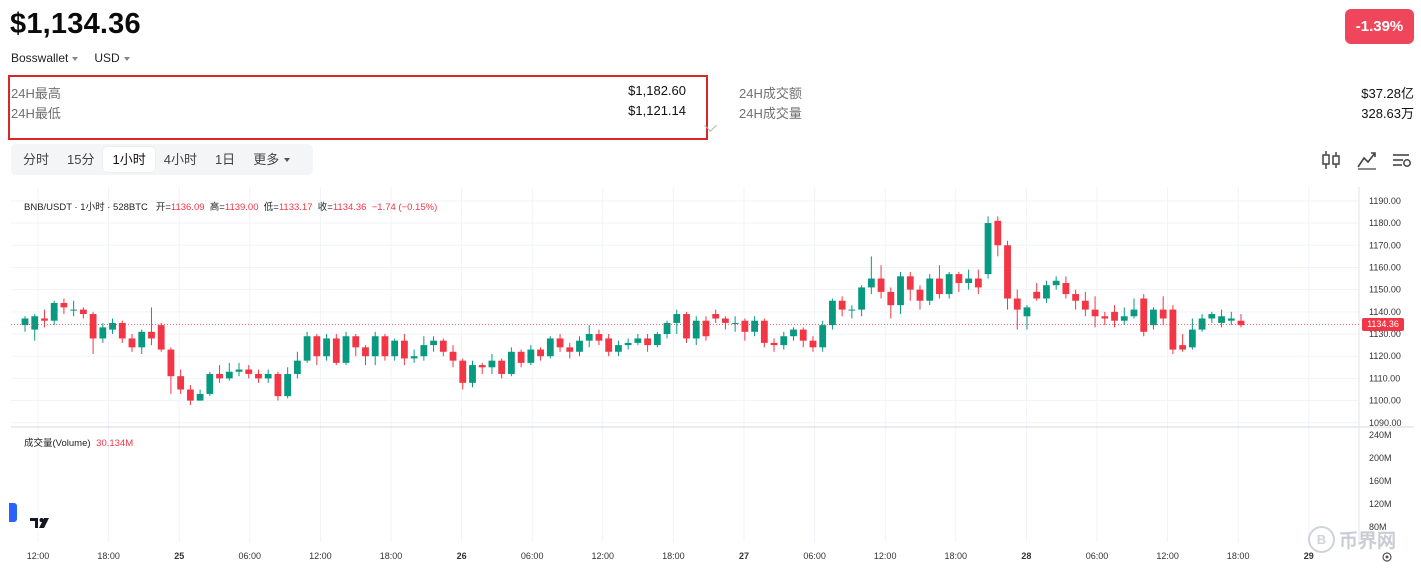 The height and width of the screenshot is (568, 1421). What do you see at coordinates (1385, 312) in the screenshot?
I see `y-tick-label: 1140.00` at bounding box center [1385, 312].